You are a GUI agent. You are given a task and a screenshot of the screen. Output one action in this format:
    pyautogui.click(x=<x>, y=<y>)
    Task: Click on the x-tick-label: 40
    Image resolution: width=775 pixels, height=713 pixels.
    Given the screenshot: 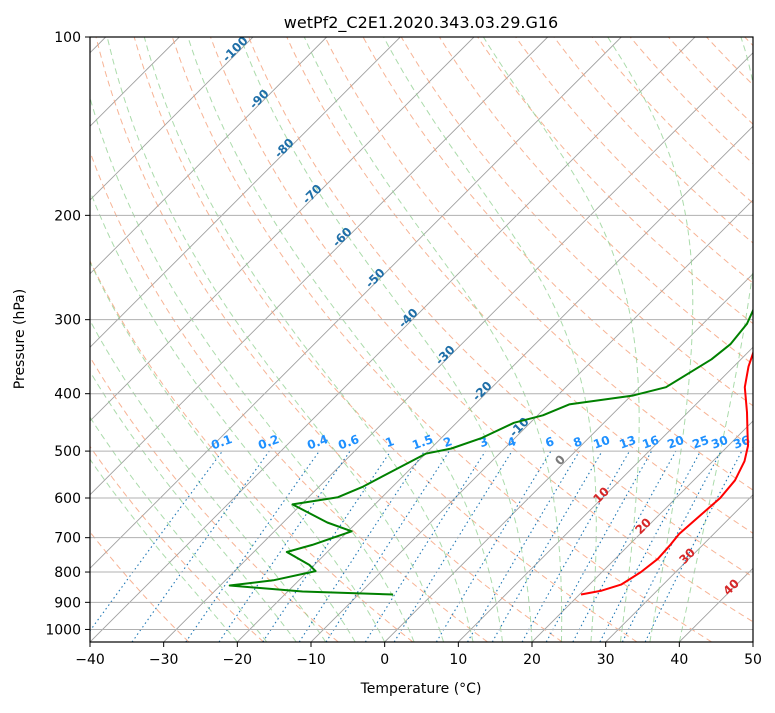 What is the action you would take?
    pyautogui.click(x=679, y=660)
    